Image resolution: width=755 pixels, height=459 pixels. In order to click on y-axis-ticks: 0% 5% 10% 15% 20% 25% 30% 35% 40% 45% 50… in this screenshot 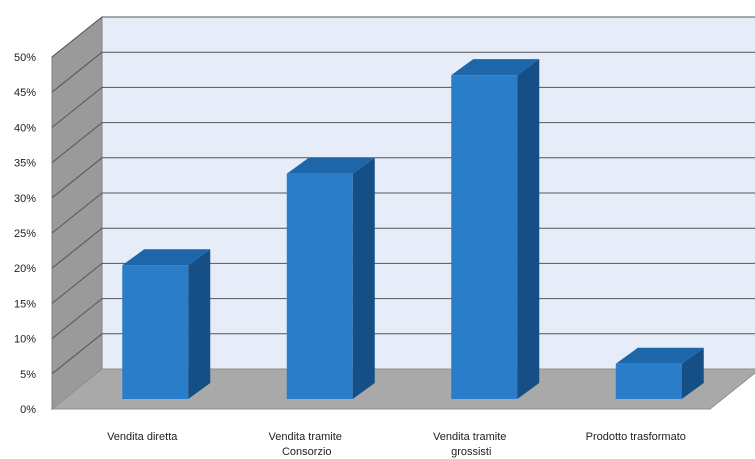, I will do `click(25, 234)`.